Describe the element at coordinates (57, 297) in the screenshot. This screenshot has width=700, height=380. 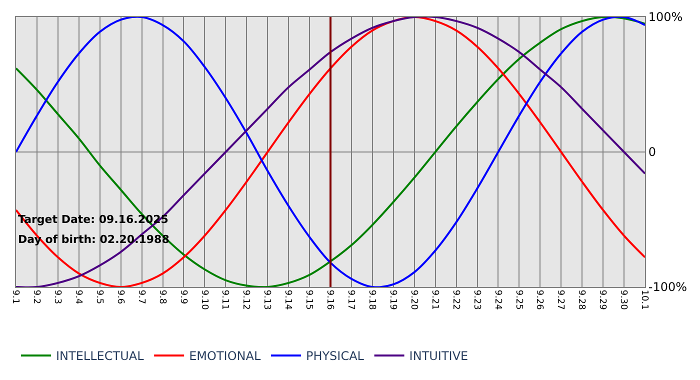
I see `x-tick-label: 9.3` at that location.